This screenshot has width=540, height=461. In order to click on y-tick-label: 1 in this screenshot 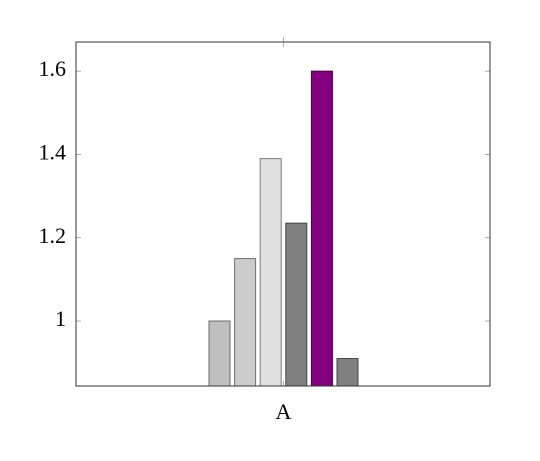, I will do `click(60, 318)`.